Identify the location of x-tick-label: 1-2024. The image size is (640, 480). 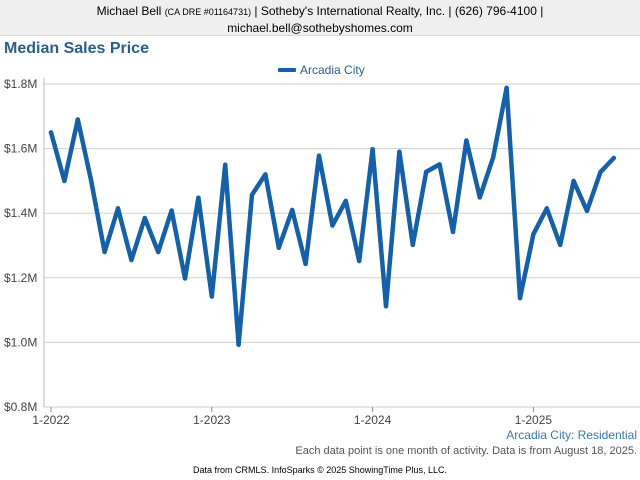
(373, 420).